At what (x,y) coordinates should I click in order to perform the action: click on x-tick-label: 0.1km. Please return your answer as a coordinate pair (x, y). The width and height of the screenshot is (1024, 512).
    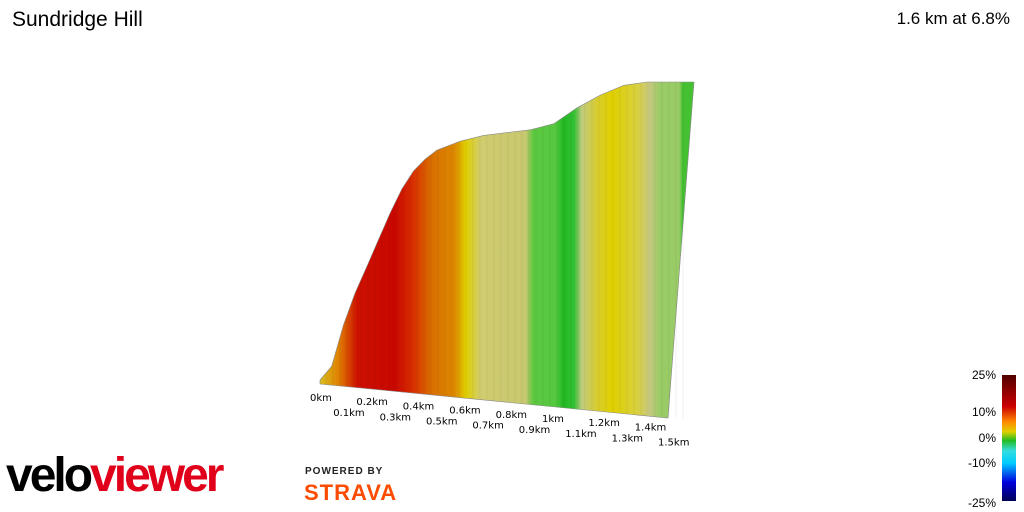
    Looking at the image, I should click on (348, 413).